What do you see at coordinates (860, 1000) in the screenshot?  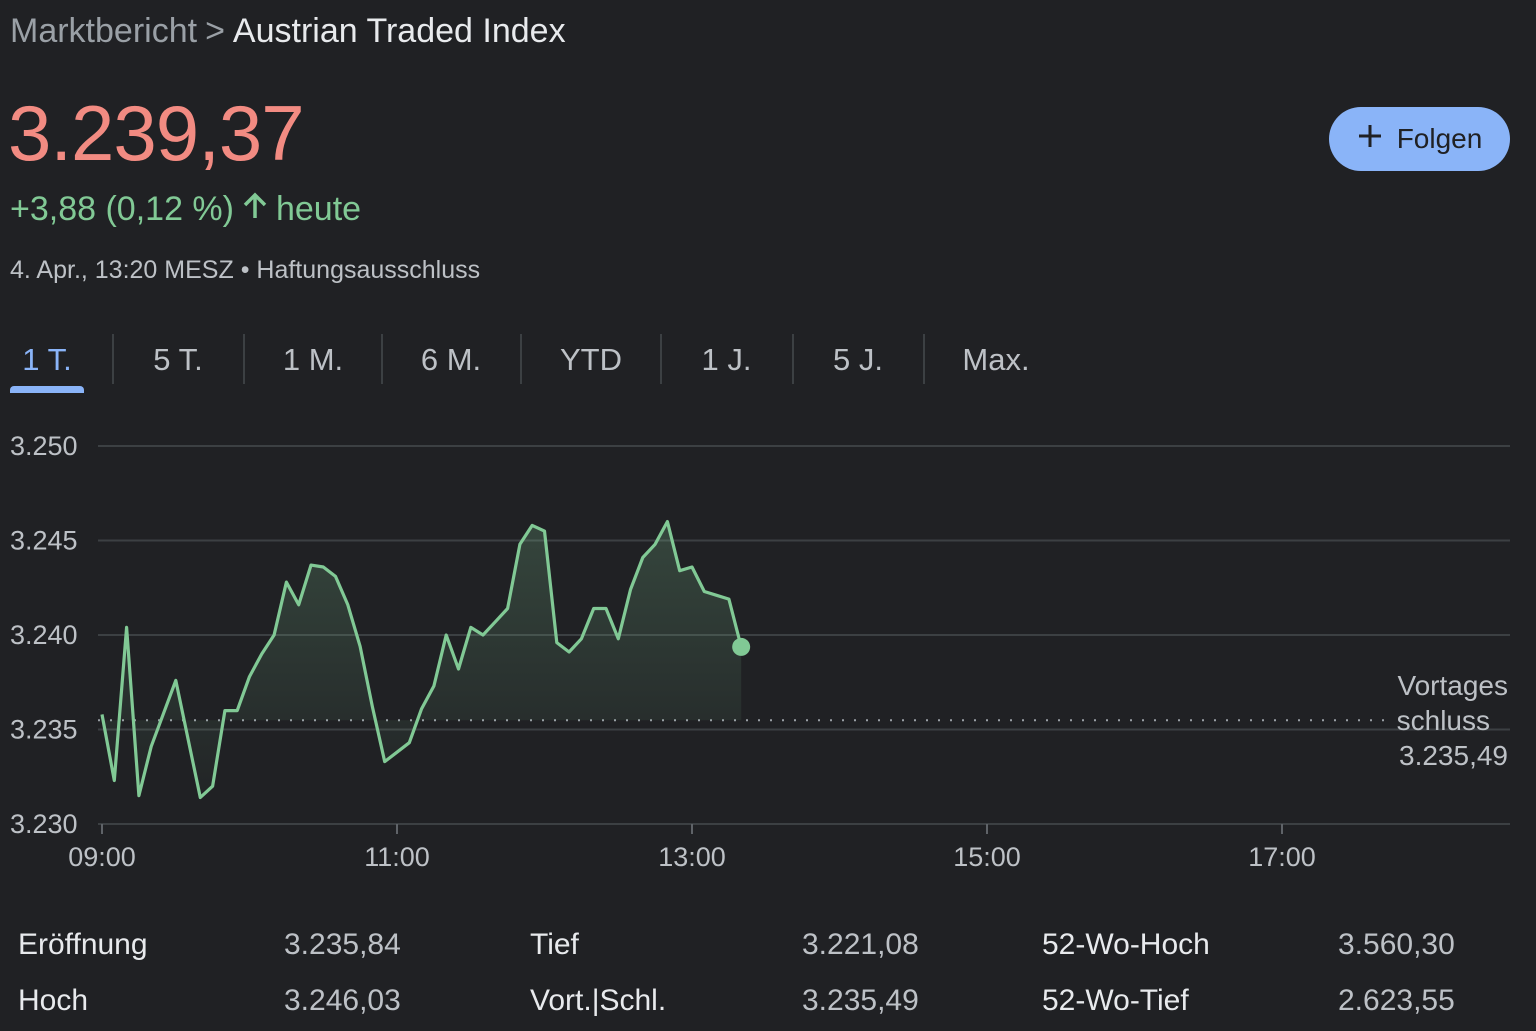 I see `stat-value: 3.235,49` at bounding box center [860, 1000].